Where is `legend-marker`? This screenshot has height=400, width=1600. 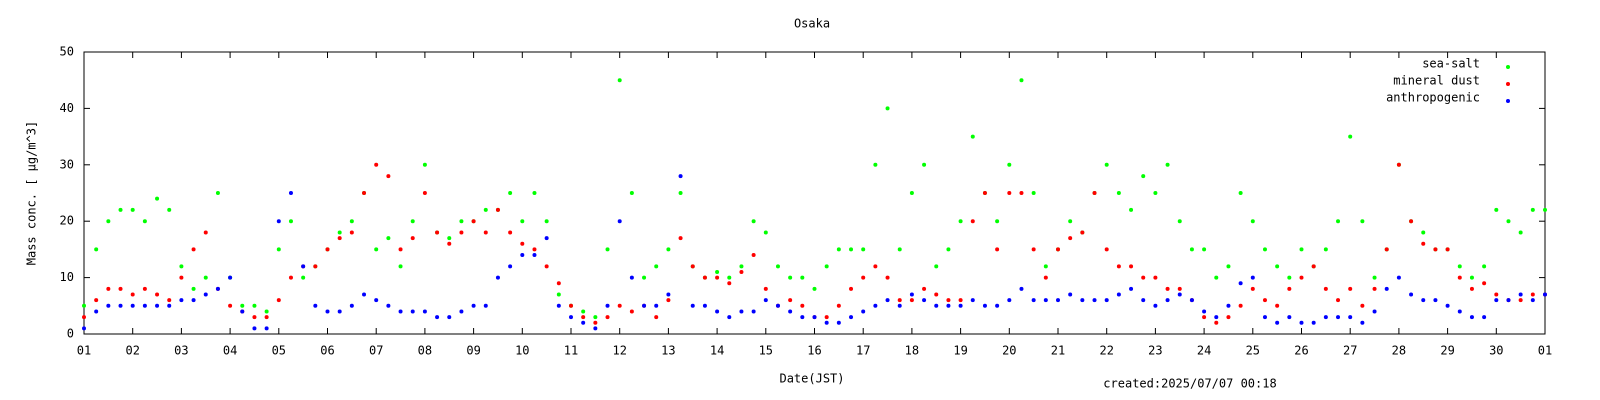
legend-marker is located at coordinates (1508, 84).